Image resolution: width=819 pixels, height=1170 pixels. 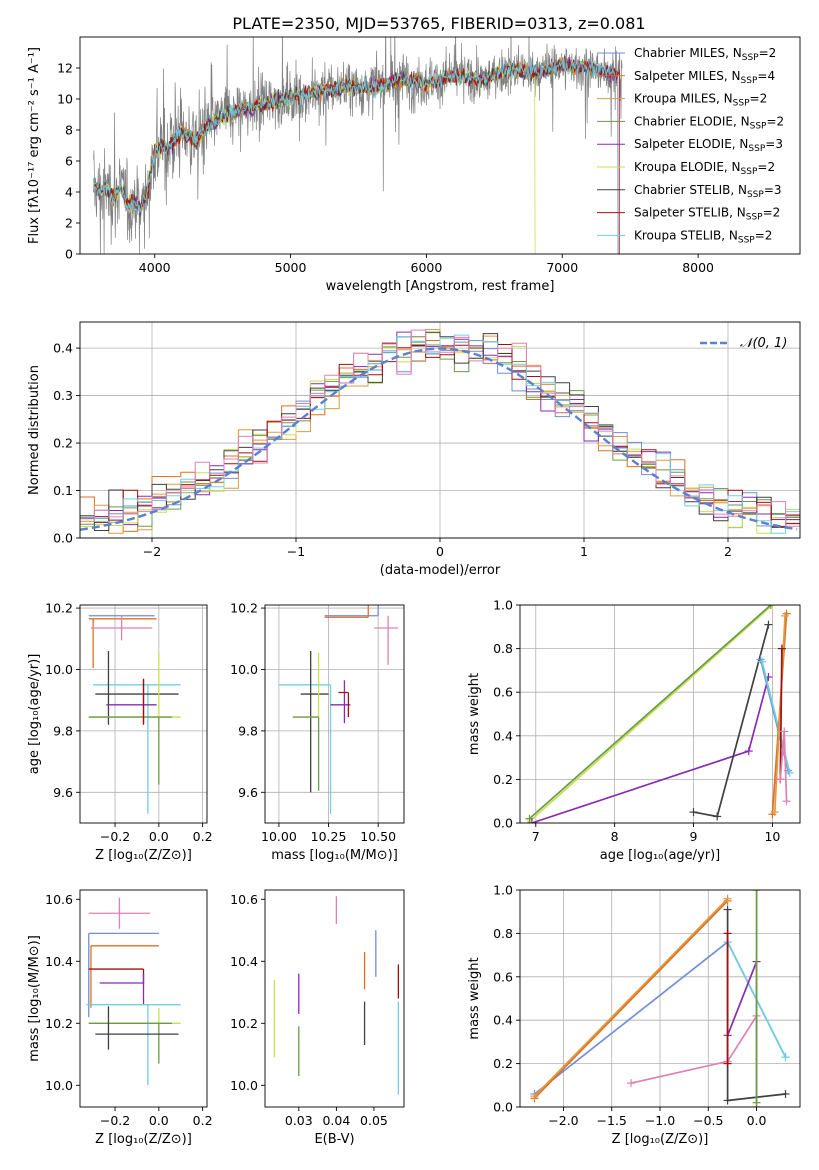 What do you see at coordinates (203, 1120) in the screenshot?
I see `x-tick-label: 0.2` at bounding box center [203, 1120].